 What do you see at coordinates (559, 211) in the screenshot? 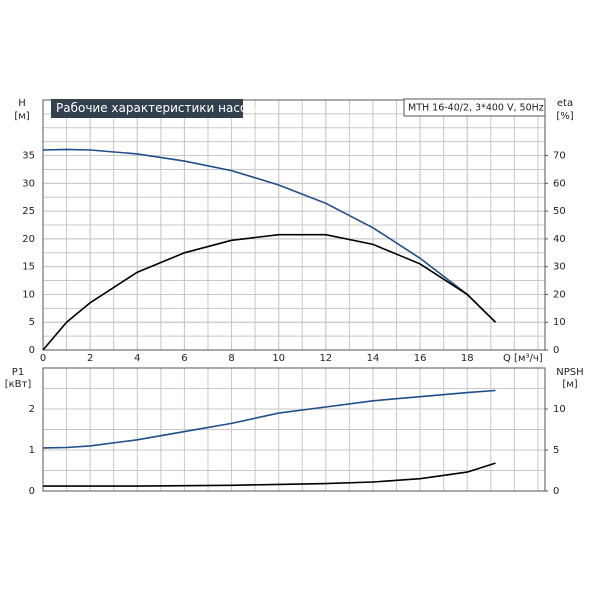
I see `y2-tick-label: 50` at bounding box center [559, 211].